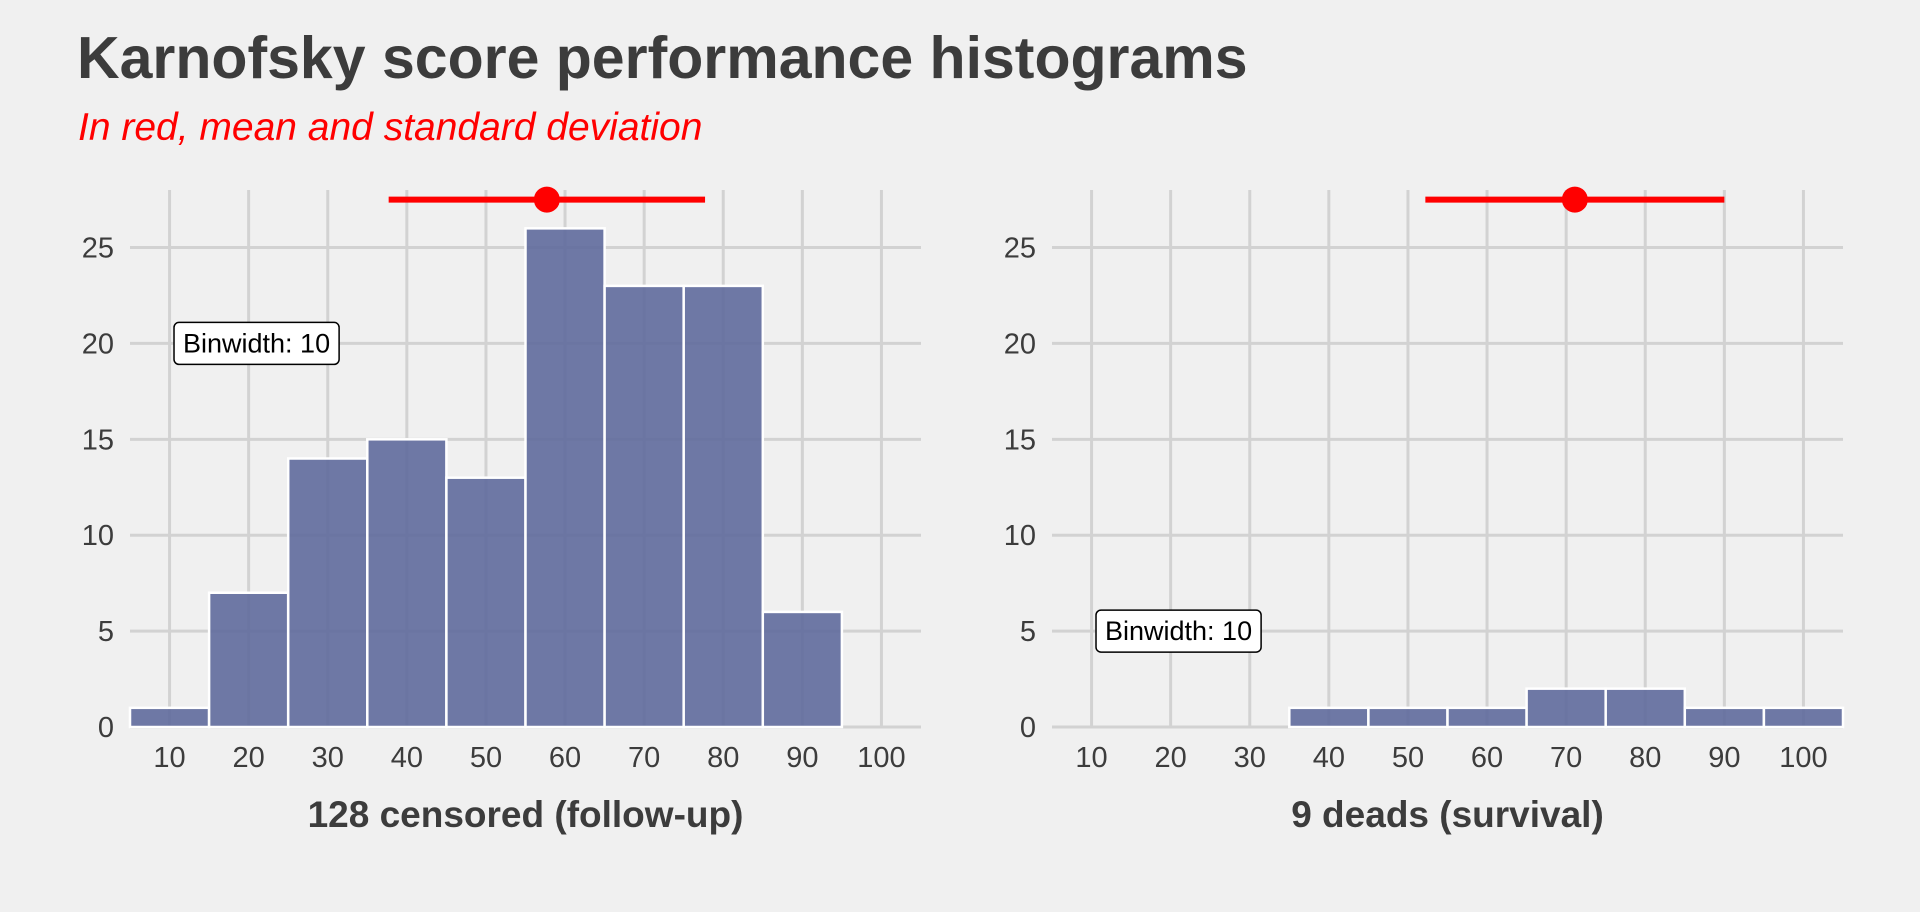 The image size is (1920, 912). What do you see at coordinates (390, 127) in the screenshot?
I see `page-subtitle: In red, mean and standard deviation` at bounding box center [390, 127].